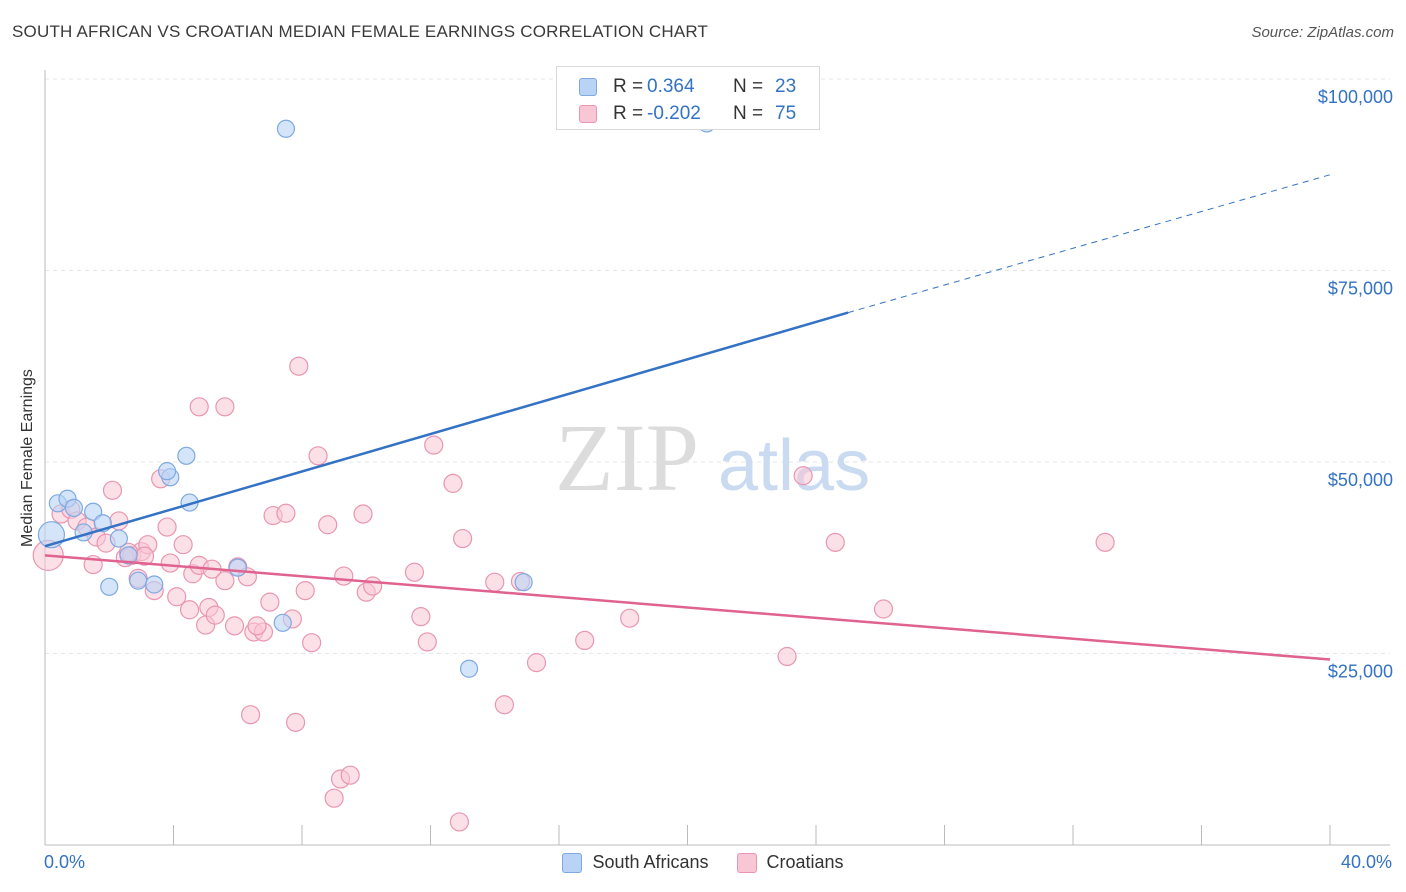 The width and height of the screenshot is (1406, 892). Describe the element at coordinates (27, 458) in the screenshot. I see `y-axis-label: Median Female Earnings` at that location.